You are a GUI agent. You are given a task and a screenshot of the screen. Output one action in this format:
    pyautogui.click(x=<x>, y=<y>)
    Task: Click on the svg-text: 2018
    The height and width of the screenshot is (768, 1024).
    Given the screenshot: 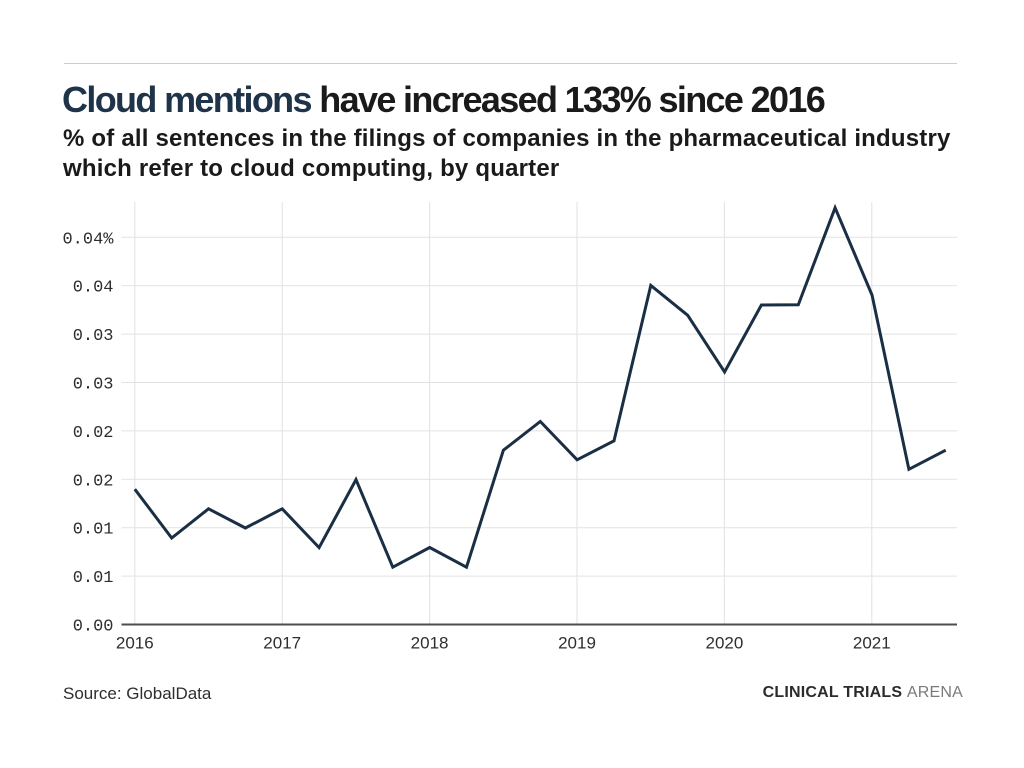 What is the action you would take?
    pyautogui.click(x=430, y=643)
    